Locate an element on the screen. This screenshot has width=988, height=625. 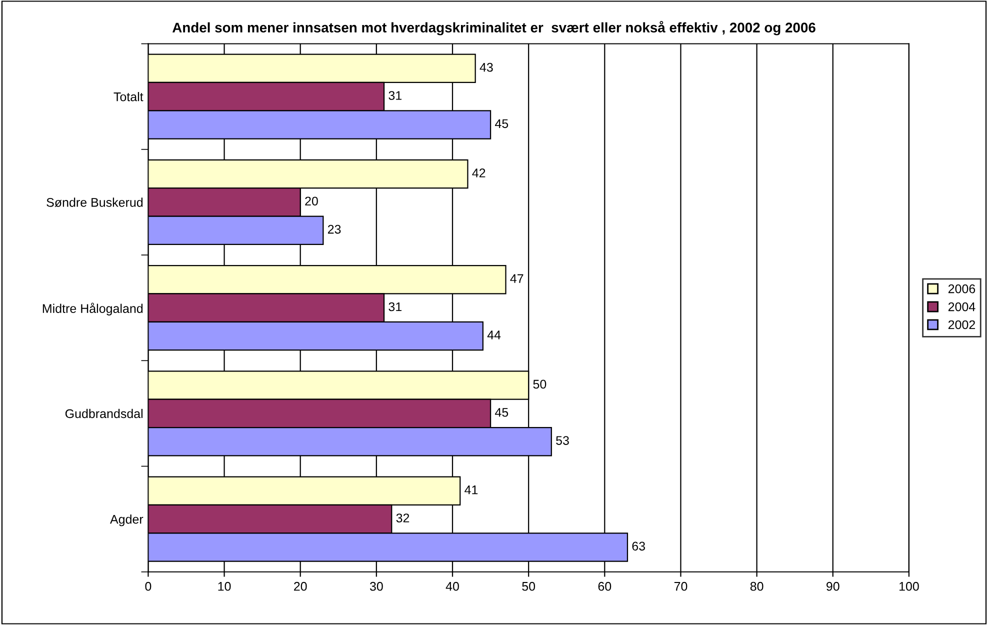
x-tick-label: 80 is located at coordinates (757, 586).